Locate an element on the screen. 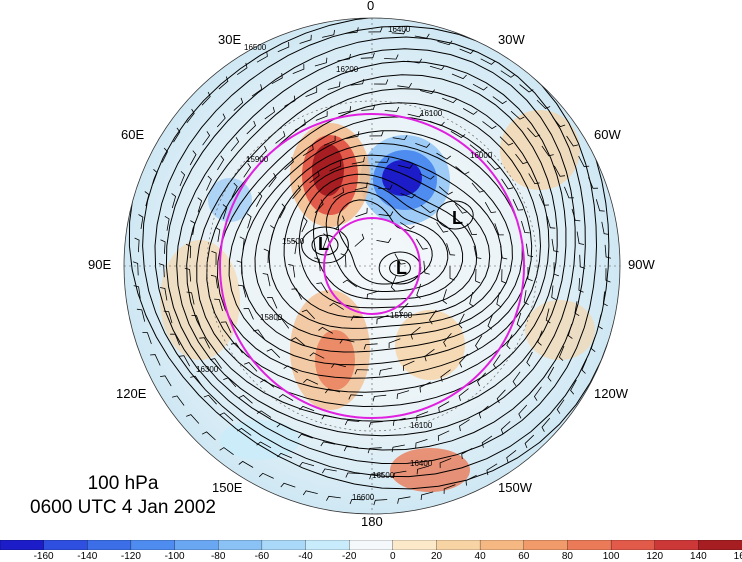  height-contour is located at coordinates (383, 241).